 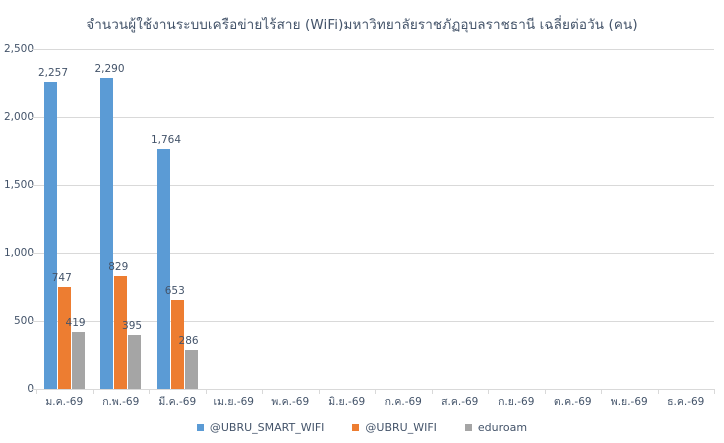 What do you see at coordinates (267, 427) in the screenshot?
I see `legend-label: @UBRU_SMART_WIFI` at bounding box center [267, 427].